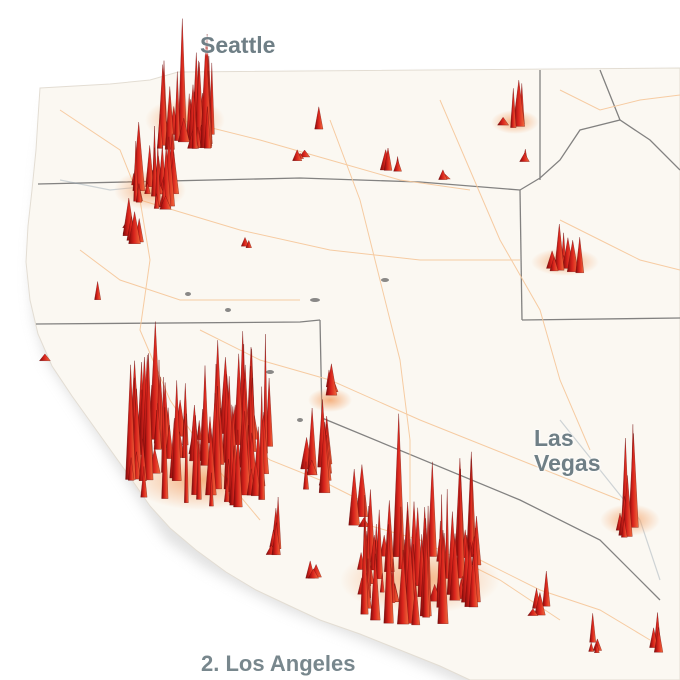 The height and width of the screenshot is (680, 680). Describe the element at coordinates (278, 663) in the screenshot. I see `los-angeles-label: 2. Los Angeles` at that location.